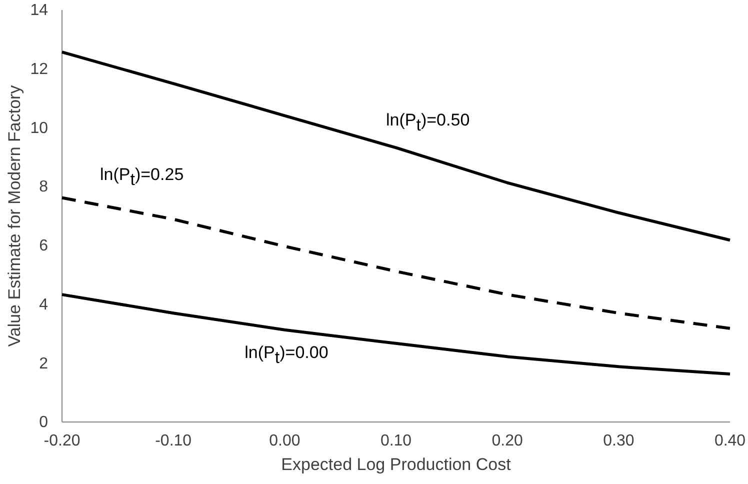 The image size is (748, 484). Describe the element at coordinates (173, 441) in the screenshot. I see `x-tick-label: -0.10` at that location.